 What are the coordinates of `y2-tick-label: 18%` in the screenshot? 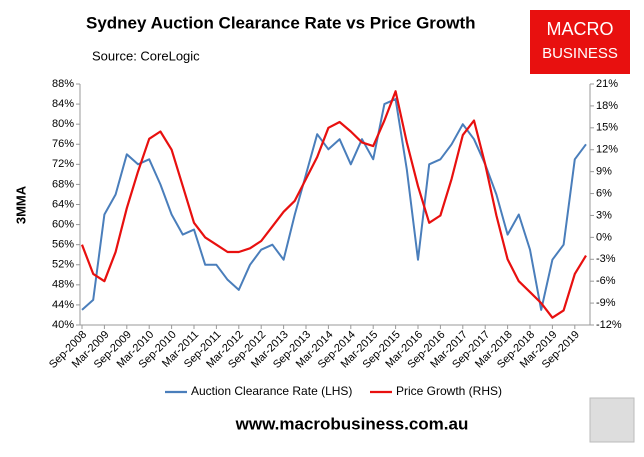 It's located at (607, 106).